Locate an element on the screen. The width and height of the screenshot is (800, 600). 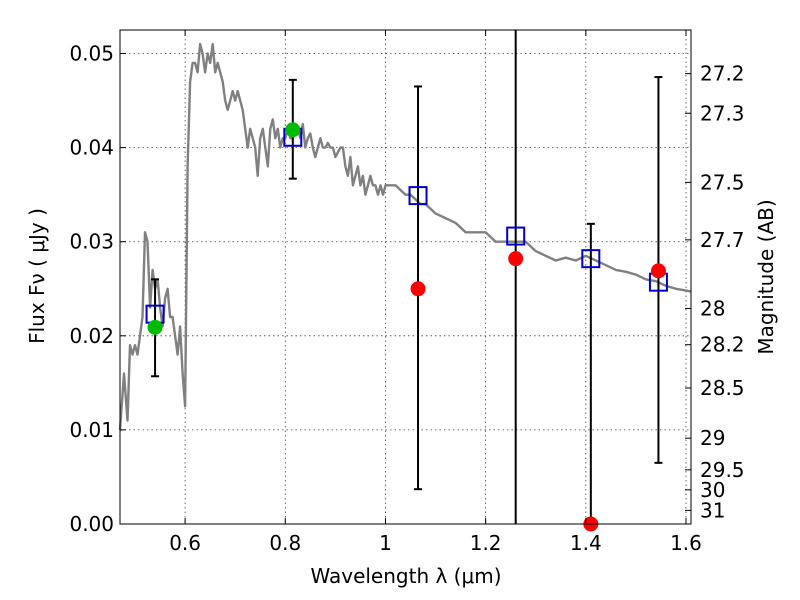
x-axis-label: Wavelength λ (μm) is located at coordinates (405, 576).